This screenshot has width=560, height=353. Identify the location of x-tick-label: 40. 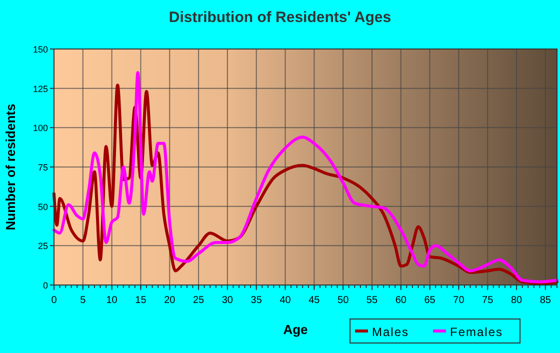
(286, 300).